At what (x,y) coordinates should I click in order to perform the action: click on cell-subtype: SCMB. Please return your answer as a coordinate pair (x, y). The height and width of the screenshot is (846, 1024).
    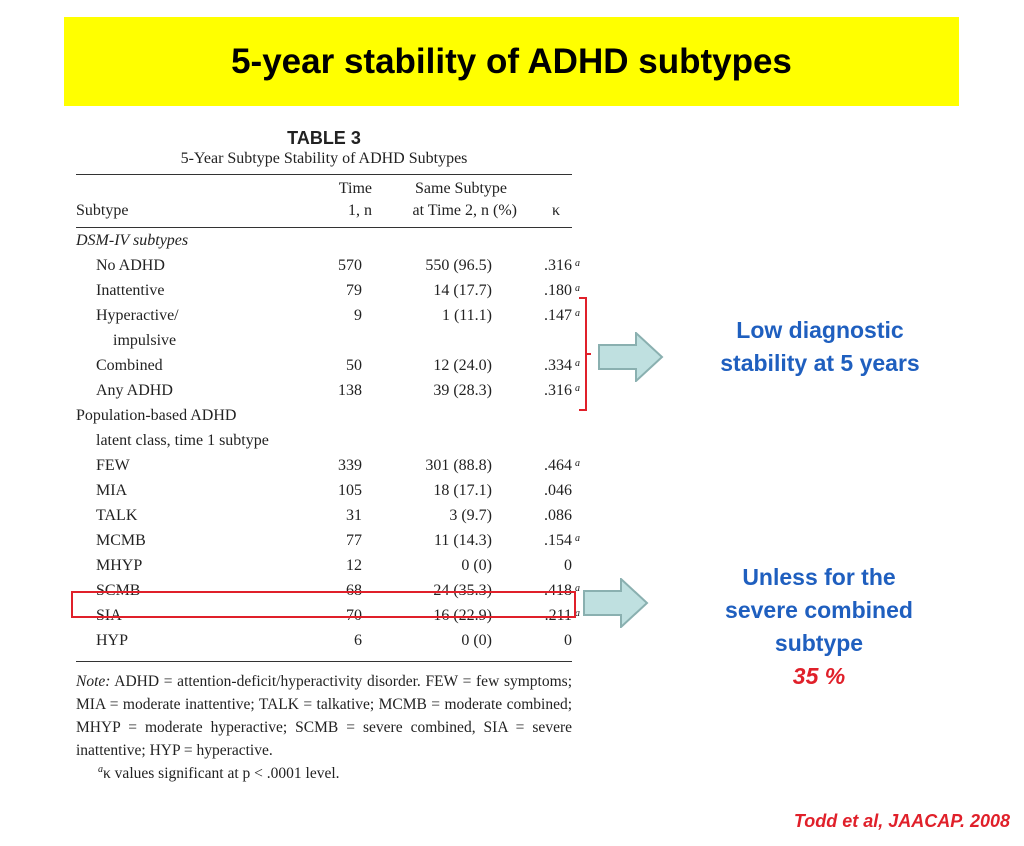
    Looking at the image, I should click on (118, 590).